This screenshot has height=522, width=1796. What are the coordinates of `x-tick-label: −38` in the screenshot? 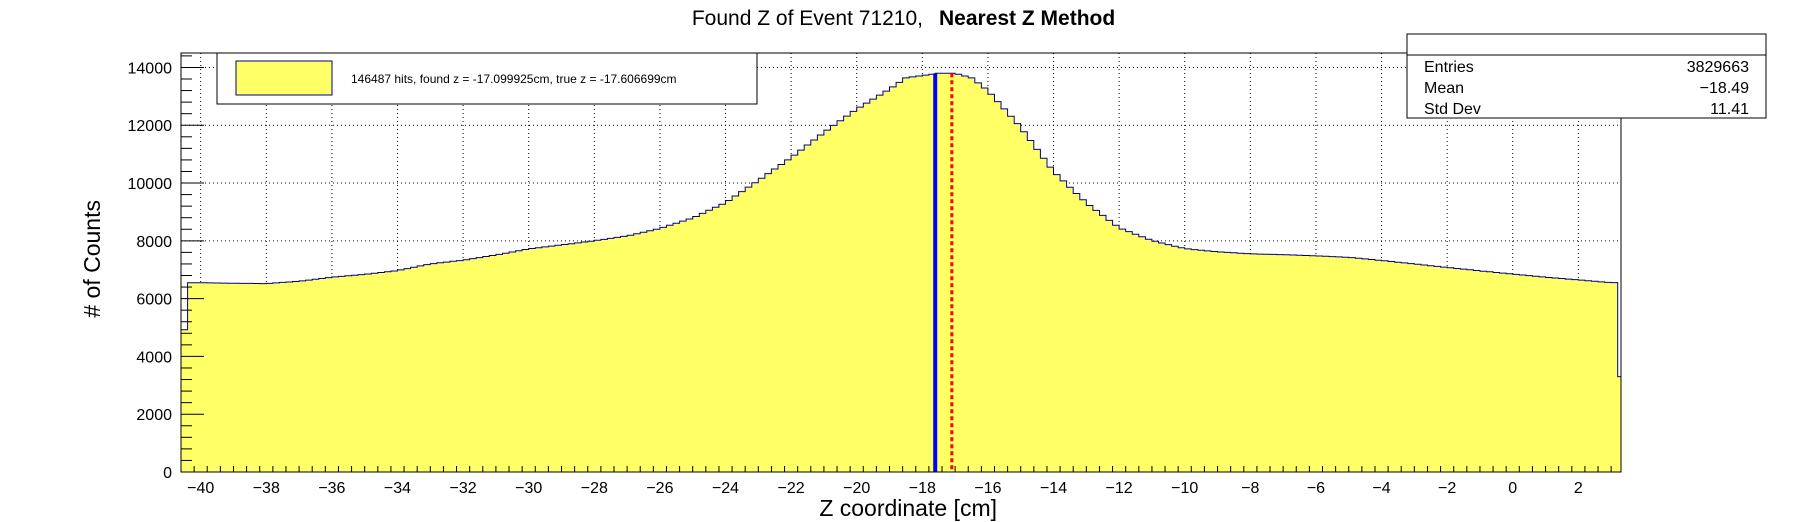 It's located at (266, 488).